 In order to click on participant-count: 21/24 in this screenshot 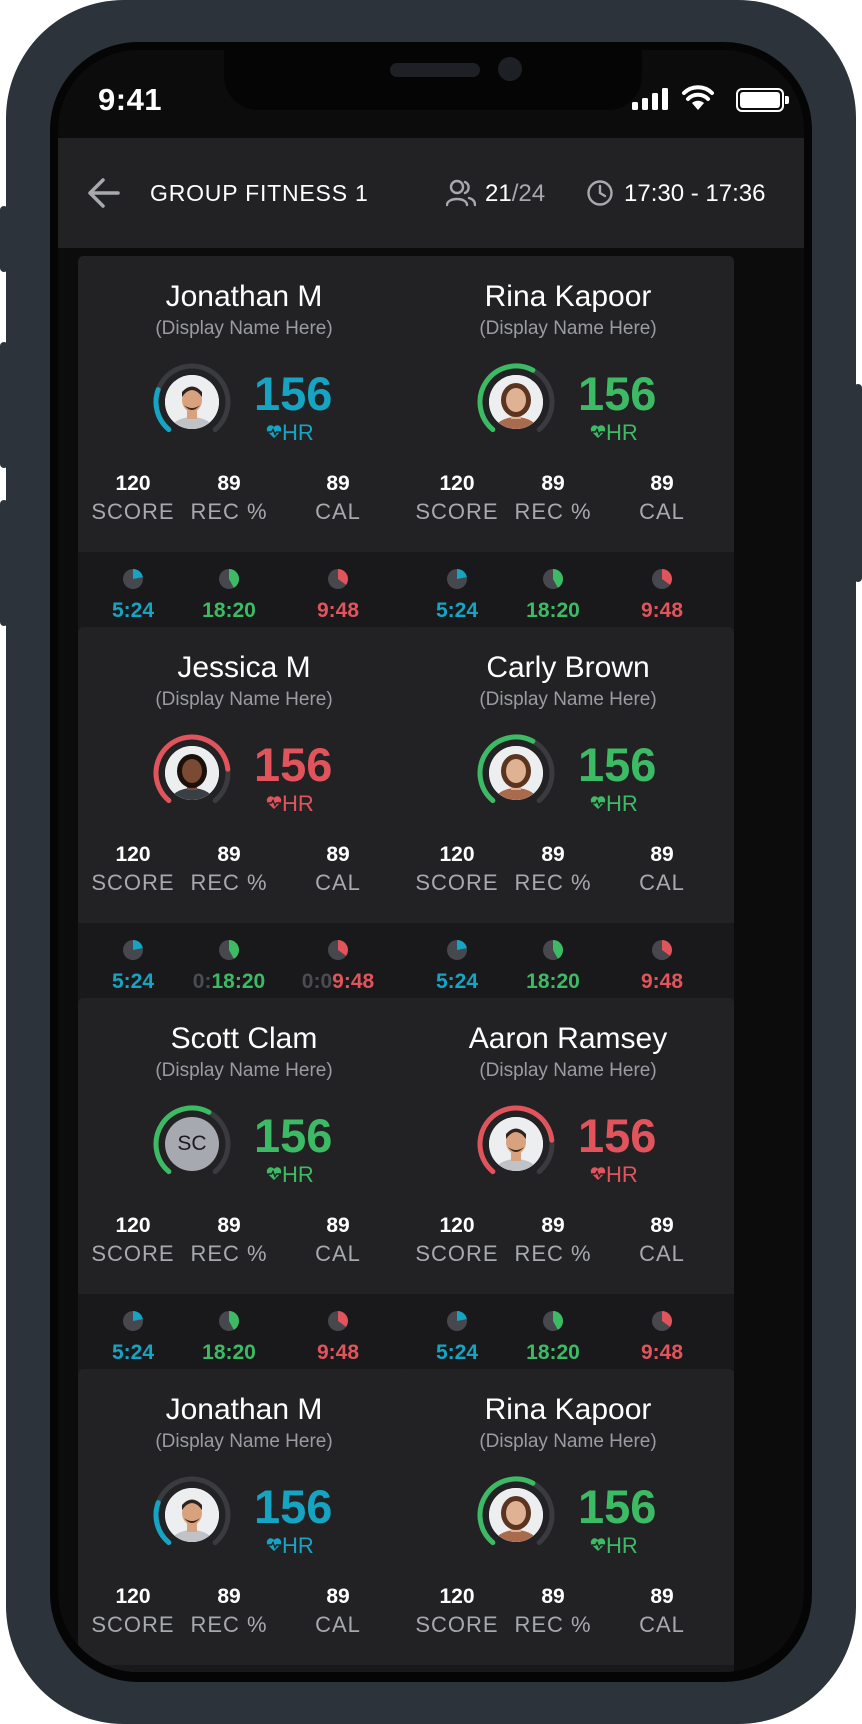, I will do `click(515, 193)`.